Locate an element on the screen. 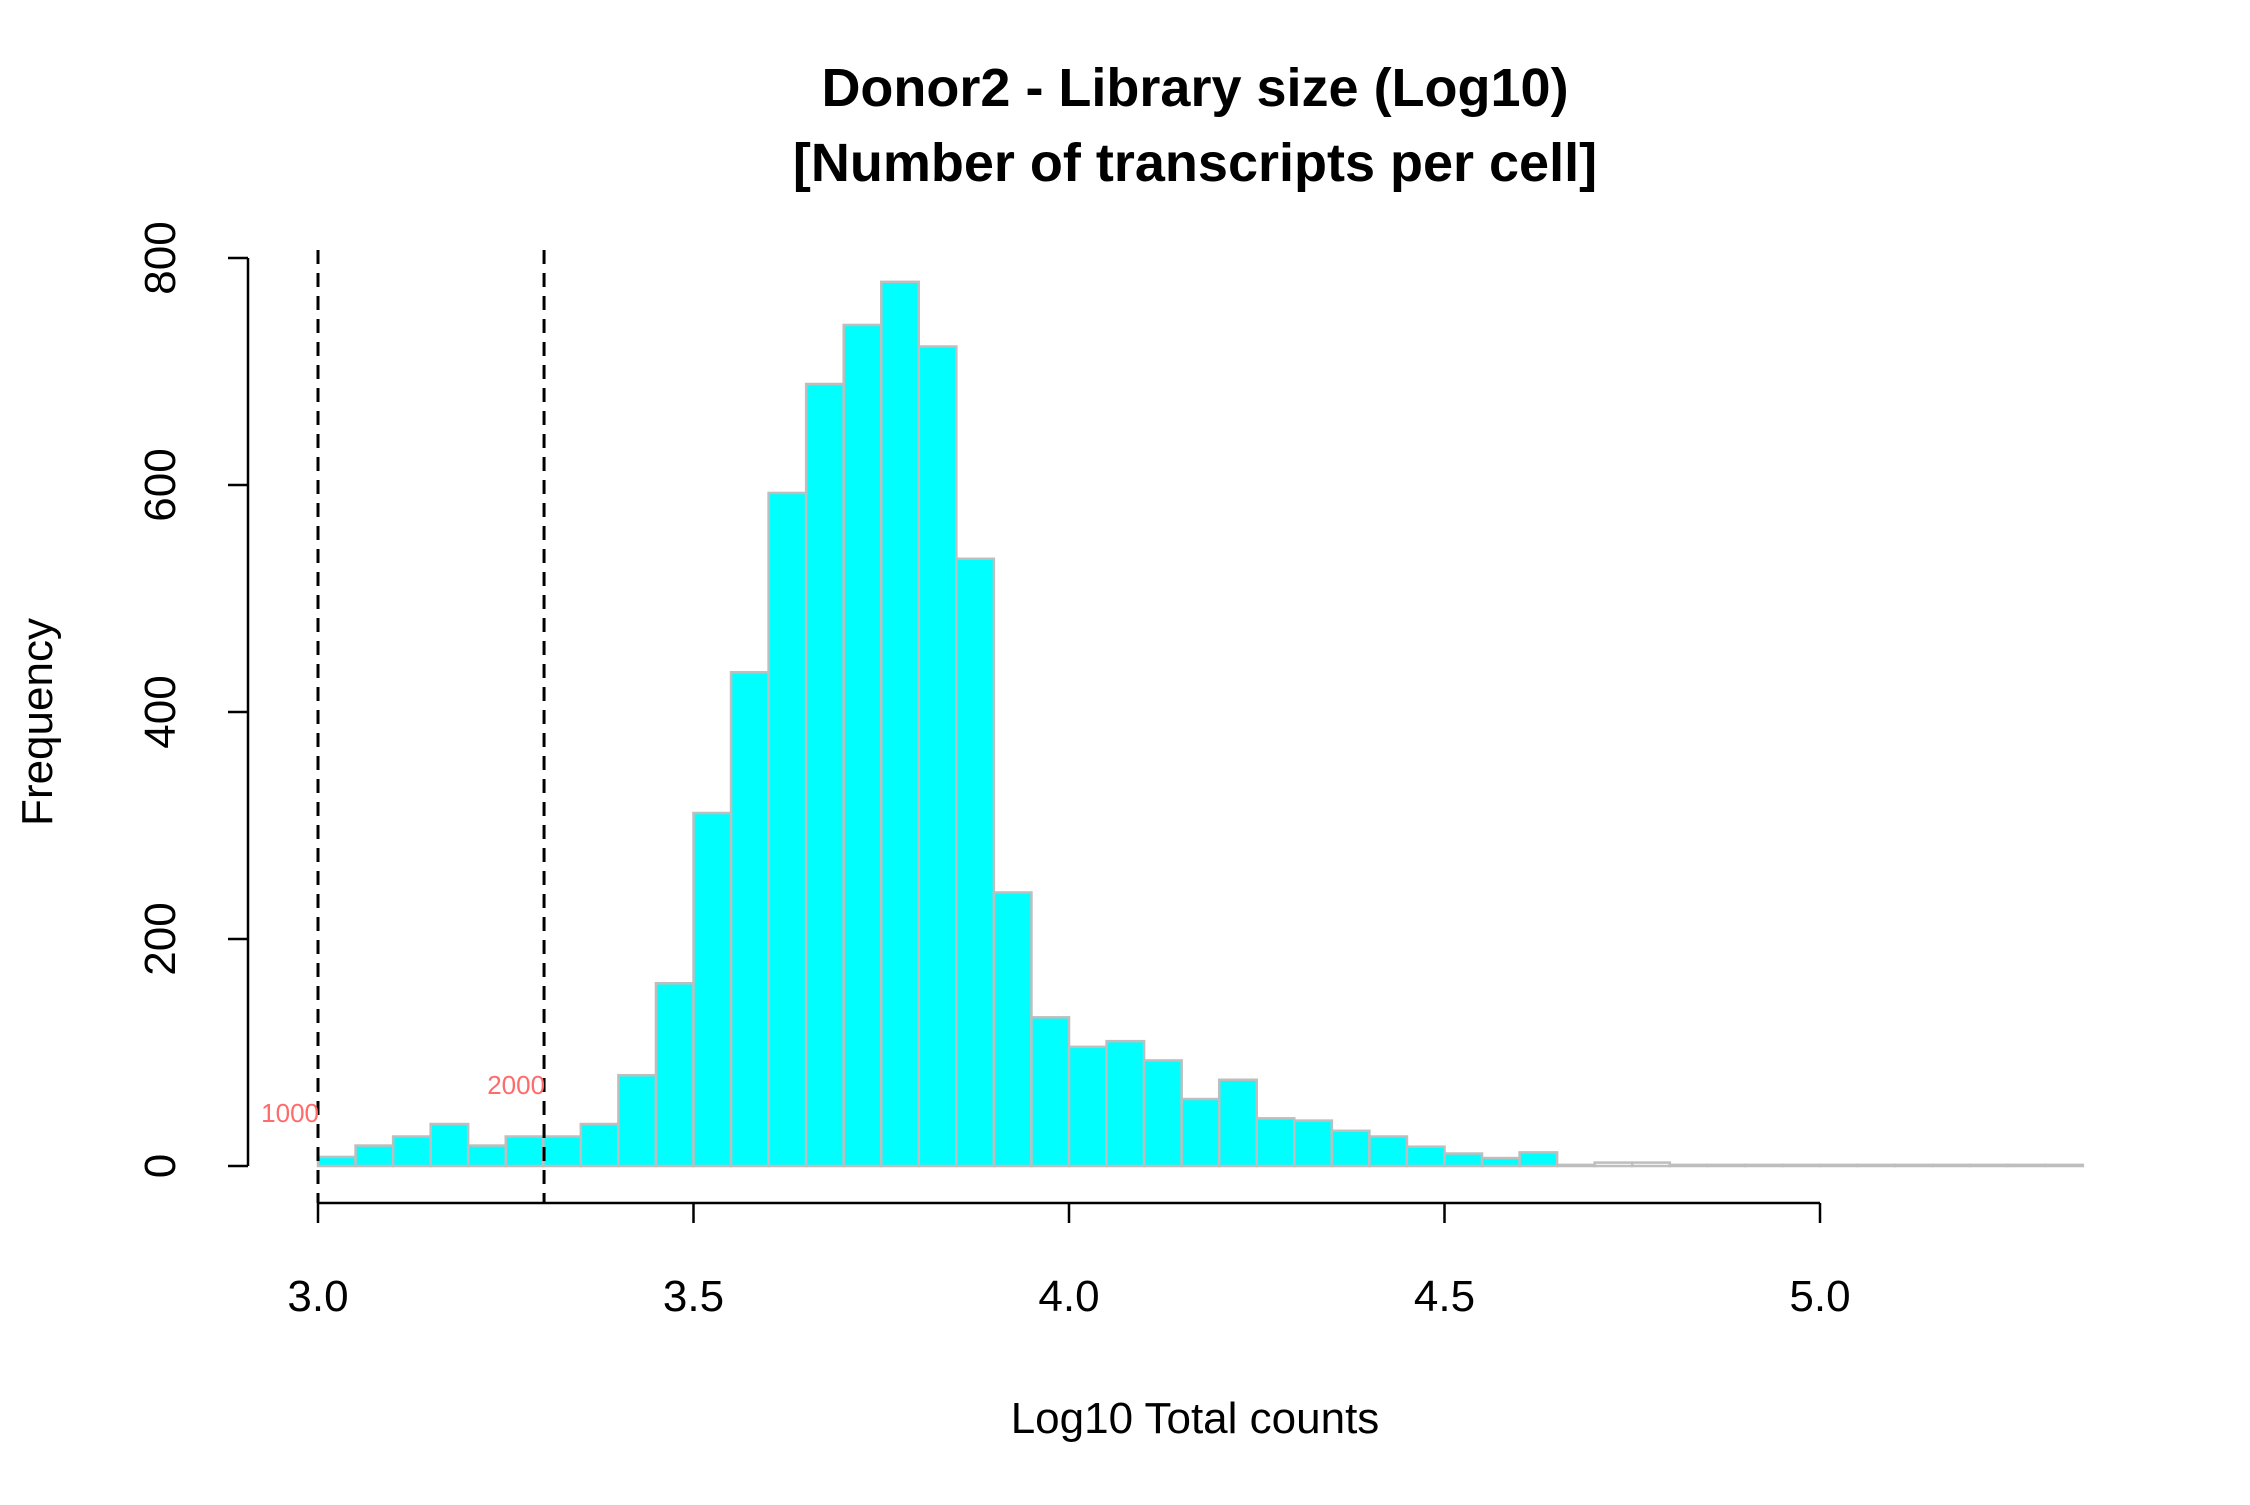 The width and height of the screenshot is (2250, 1505). y-tick-label: 400 is located at coordinates (160, 711).